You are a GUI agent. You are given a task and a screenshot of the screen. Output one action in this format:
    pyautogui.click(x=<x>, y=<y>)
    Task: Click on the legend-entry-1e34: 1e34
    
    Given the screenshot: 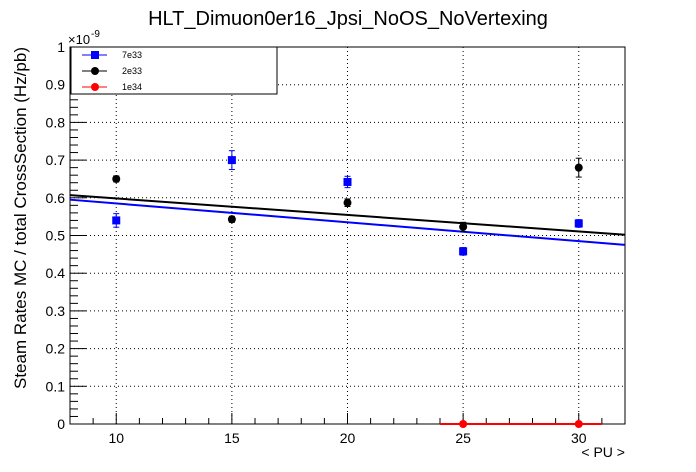 What is the action you would take?
    pyautogui.click(x=112, y=87)
    